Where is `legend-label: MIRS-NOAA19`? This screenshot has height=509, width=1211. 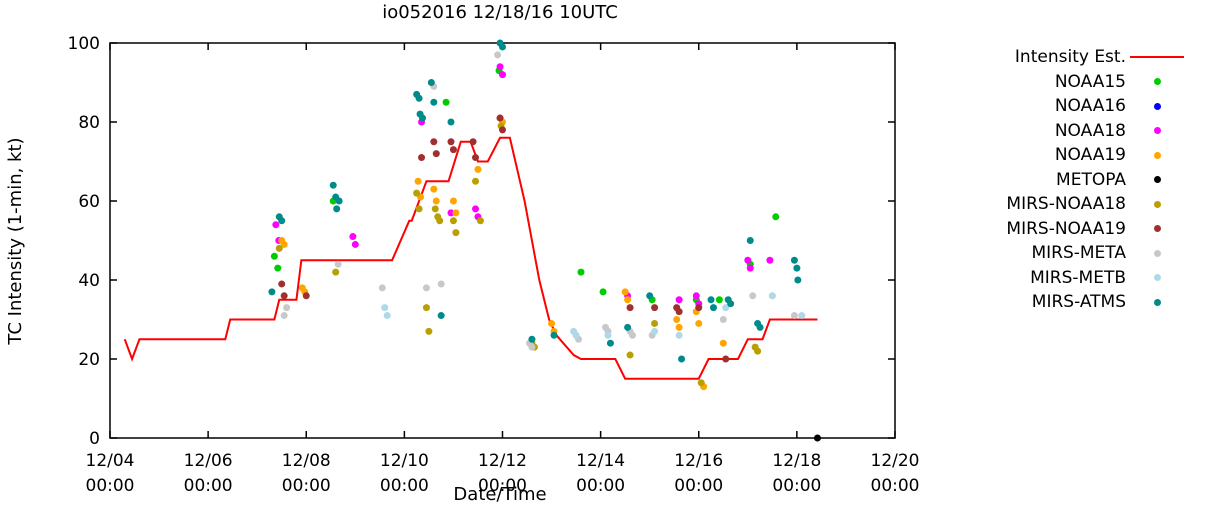
legend-label: MIRS-NOAA19 is located at coordinates (1066, 228).